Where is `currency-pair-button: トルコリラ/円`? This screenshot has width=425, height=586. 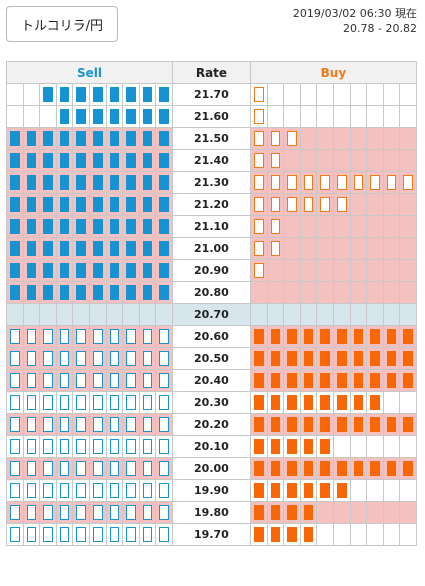
currency-pair-button: トルコリラ/円 is located at coordinates (62, 24).